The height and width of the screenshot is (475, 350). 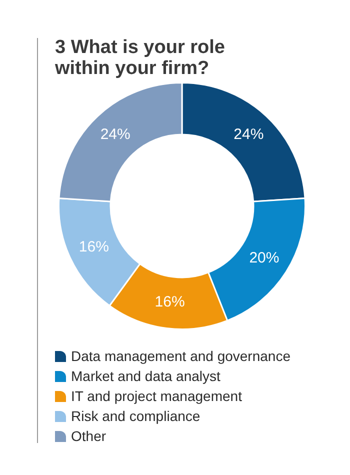 What do you see at coordinates (88, 436) in the screenshot?
I see `legend-label: Other` at bounding box center [88, 436].